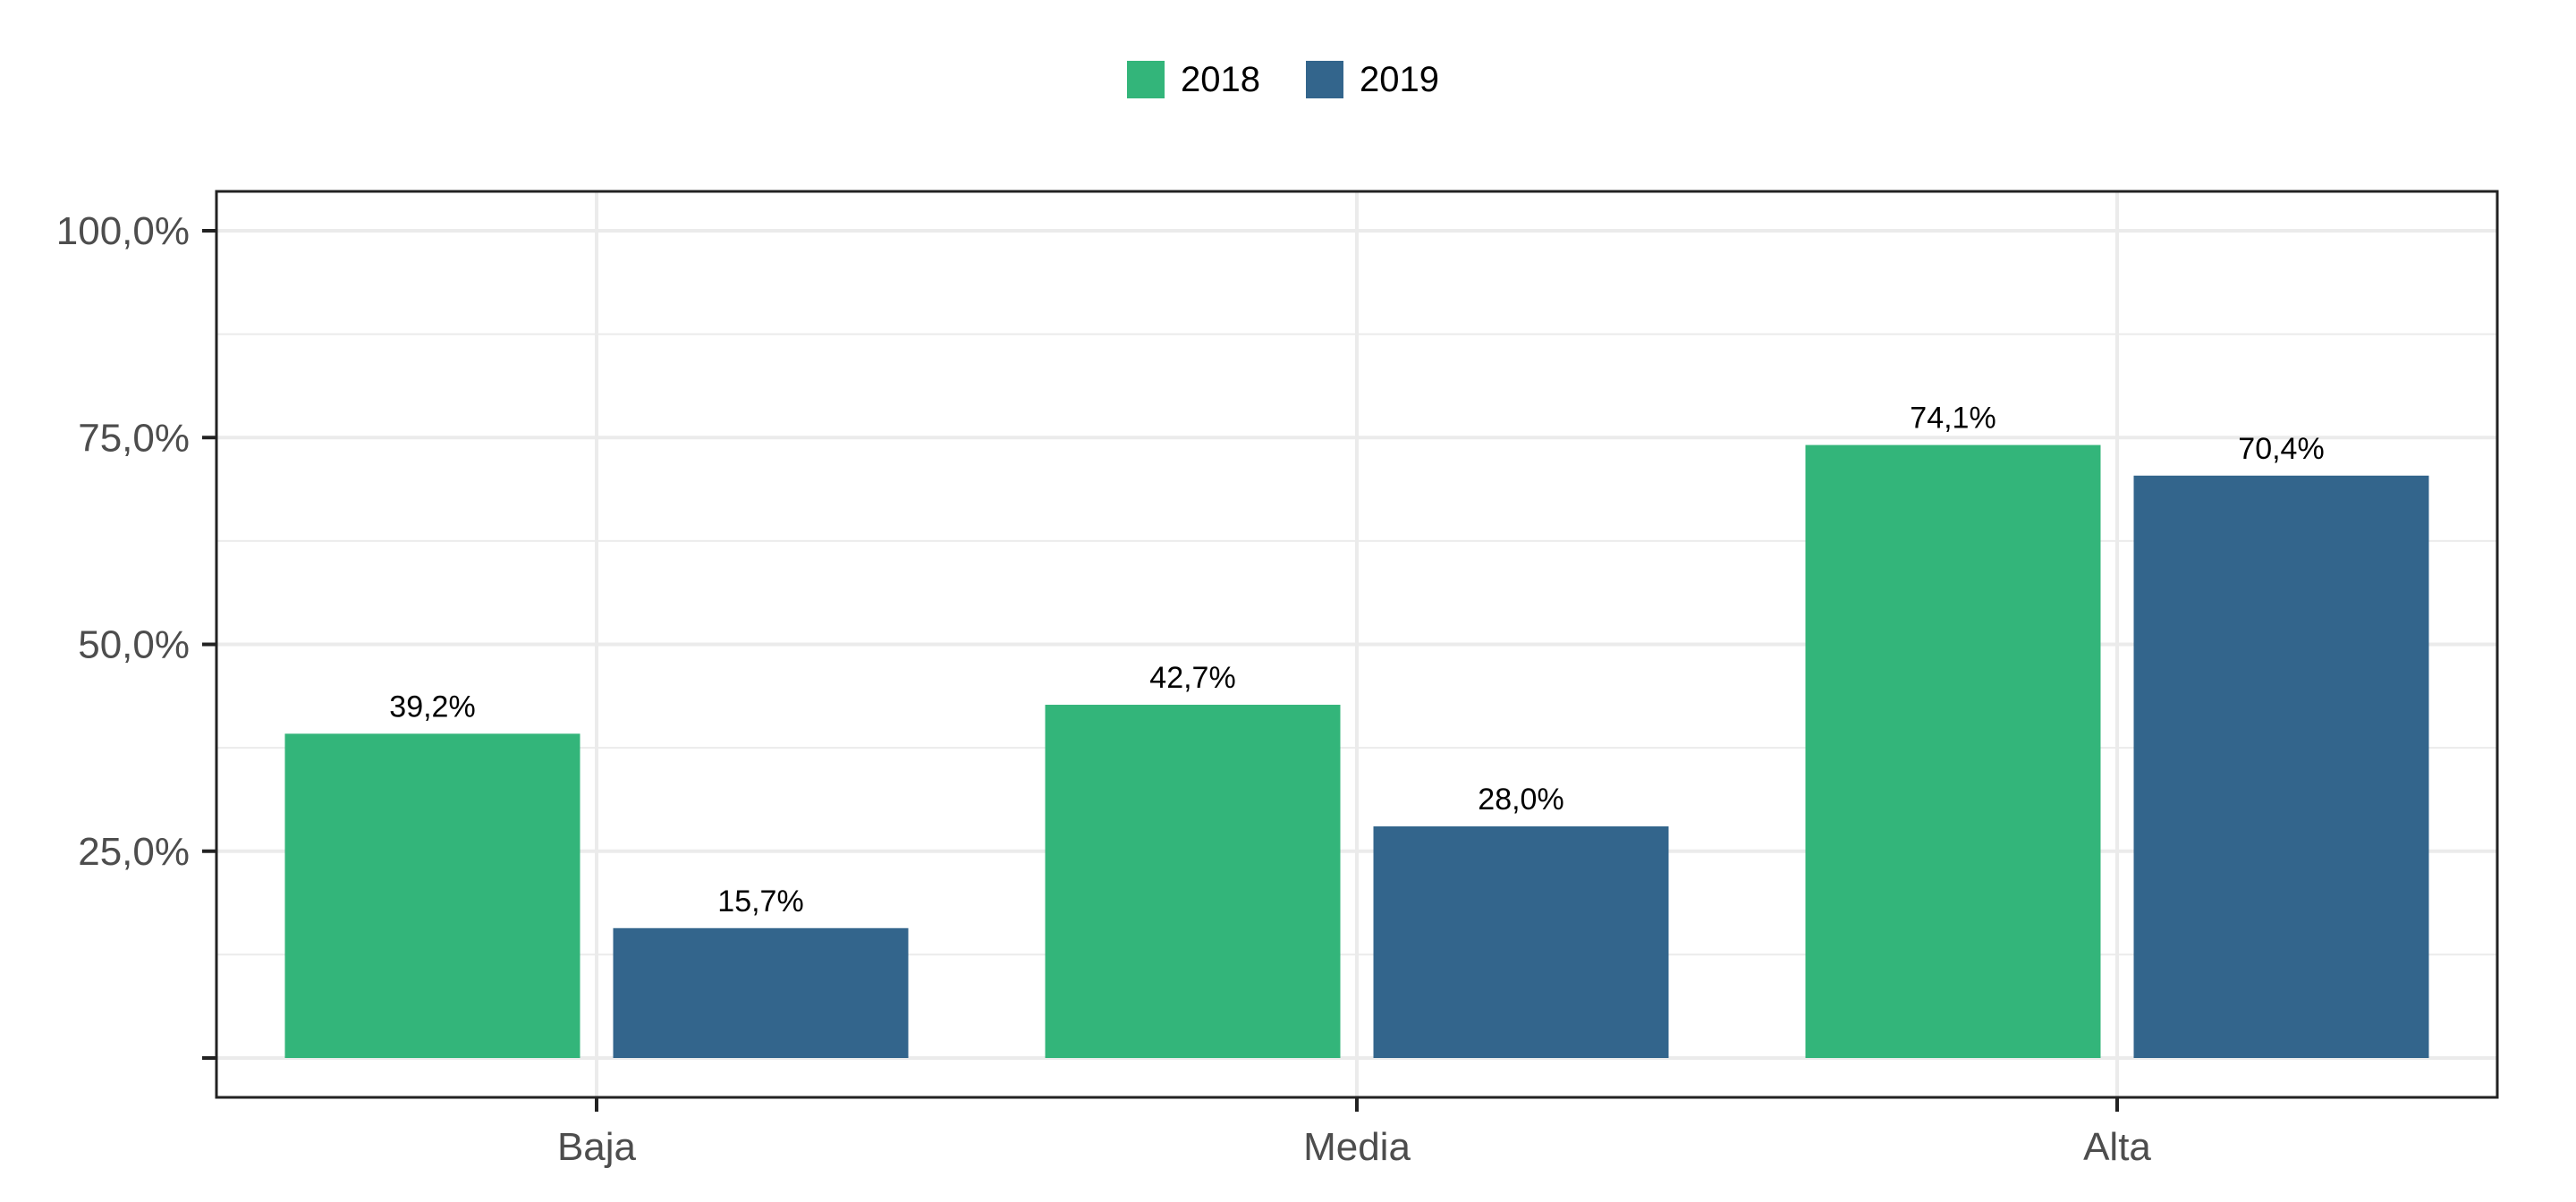 This screenshot has height=1202, width=2576. What do you see at coordinates (760, 901) in the screenshot?
I see `data-label: 15,7%` at bounding box center [760, 901].